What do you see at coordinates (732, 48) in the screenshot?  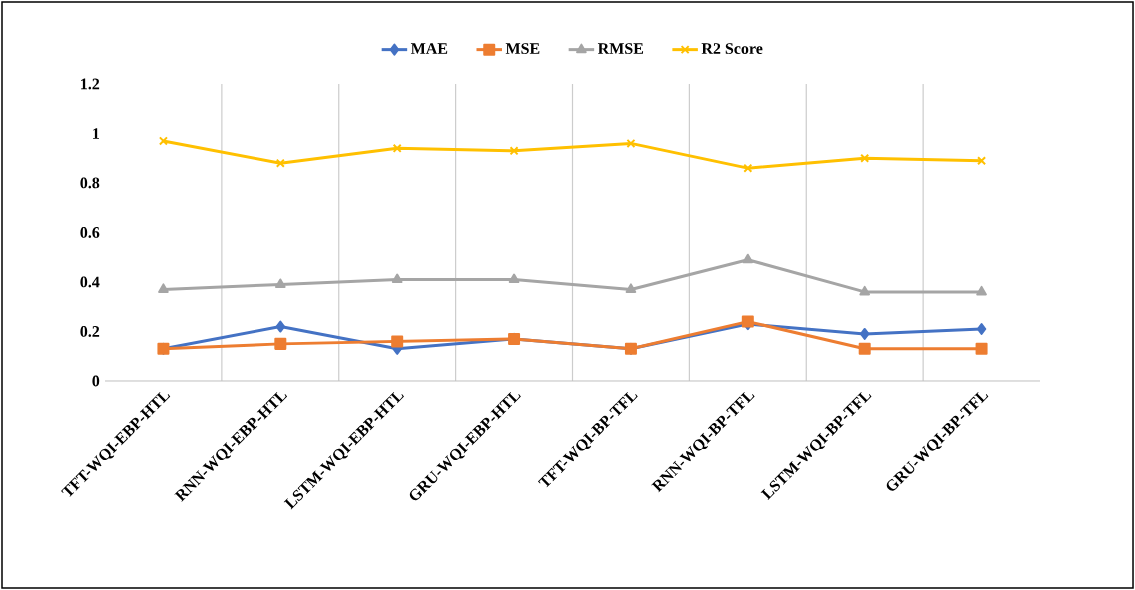 I see `legend-label: R2 Score` at bounding box center [732, 48].